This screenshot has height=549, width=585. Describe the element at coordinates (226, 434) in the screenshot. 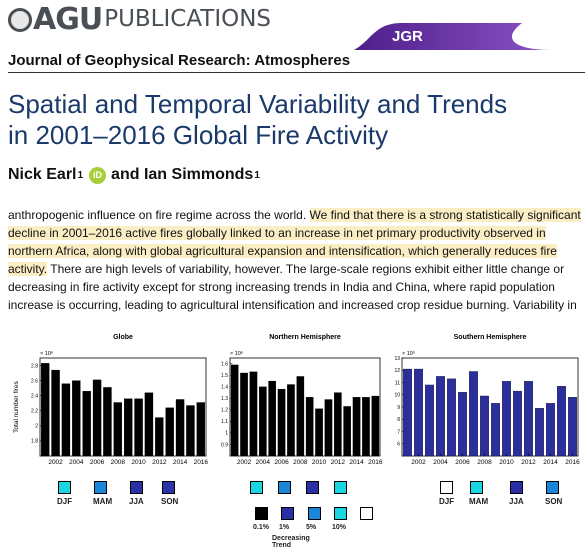

I see `y-tick-label: 1` at that location.